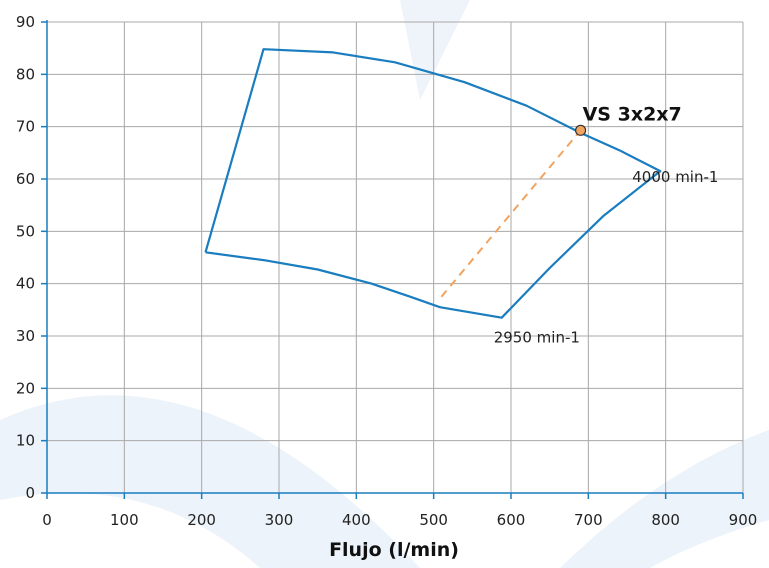 This screenshot has height=568, width=769. I want to click on markers-and-annotations: VS 3x2x7 4000 min-1 2950 min-1, so click(606, 224).